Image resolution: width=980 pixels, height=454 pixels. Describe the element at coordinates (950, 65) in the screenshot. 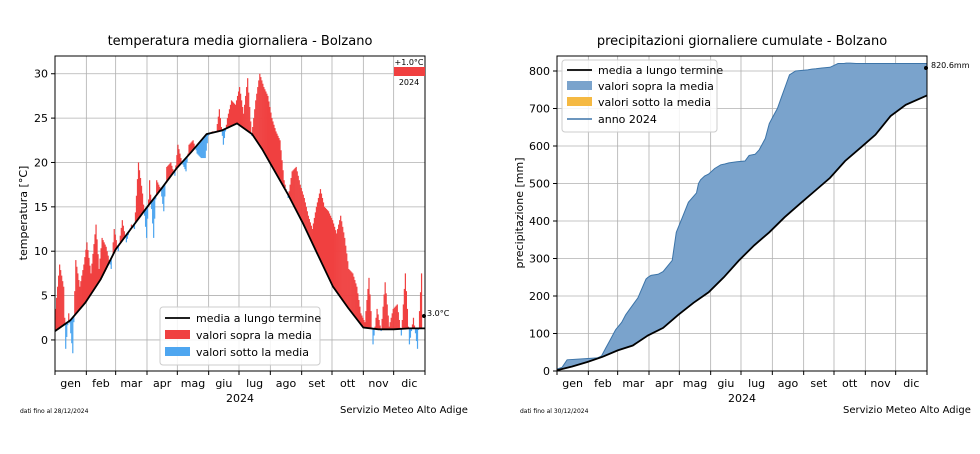

I see `precipitation-total-label: 820.6mm` at that location.